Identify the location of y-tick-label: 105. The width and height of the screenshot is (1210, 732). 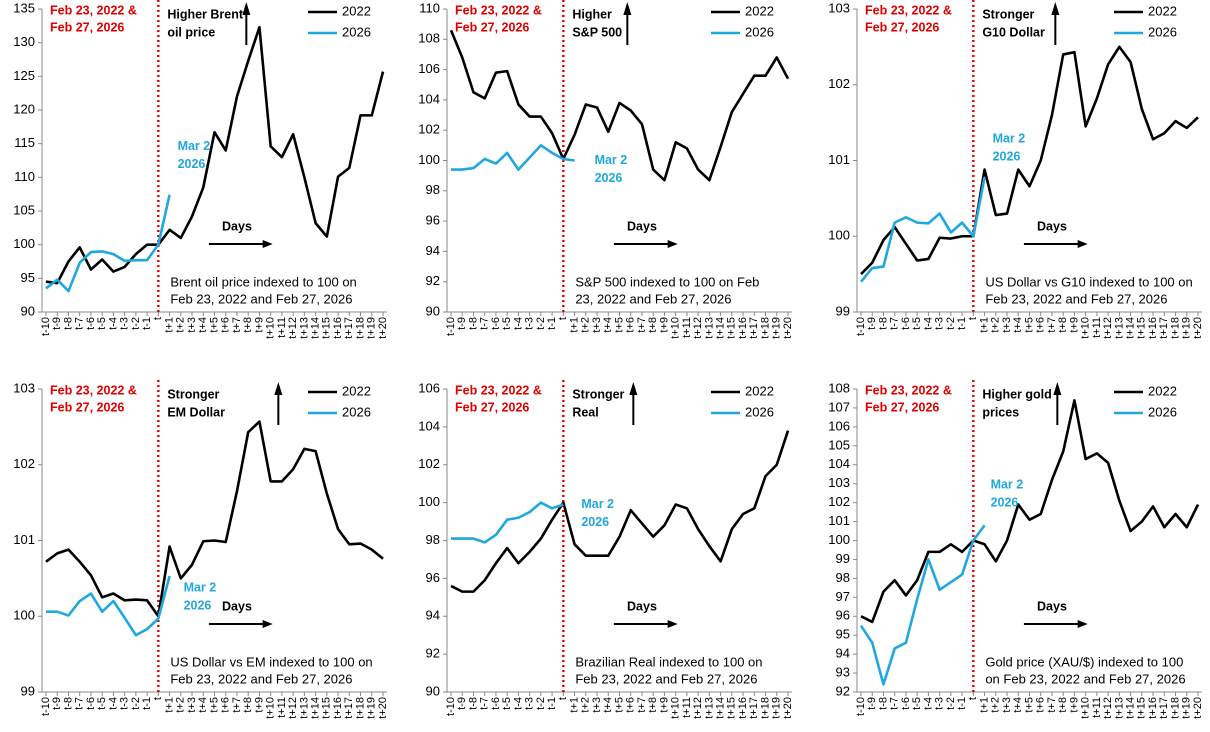
(839, 444).